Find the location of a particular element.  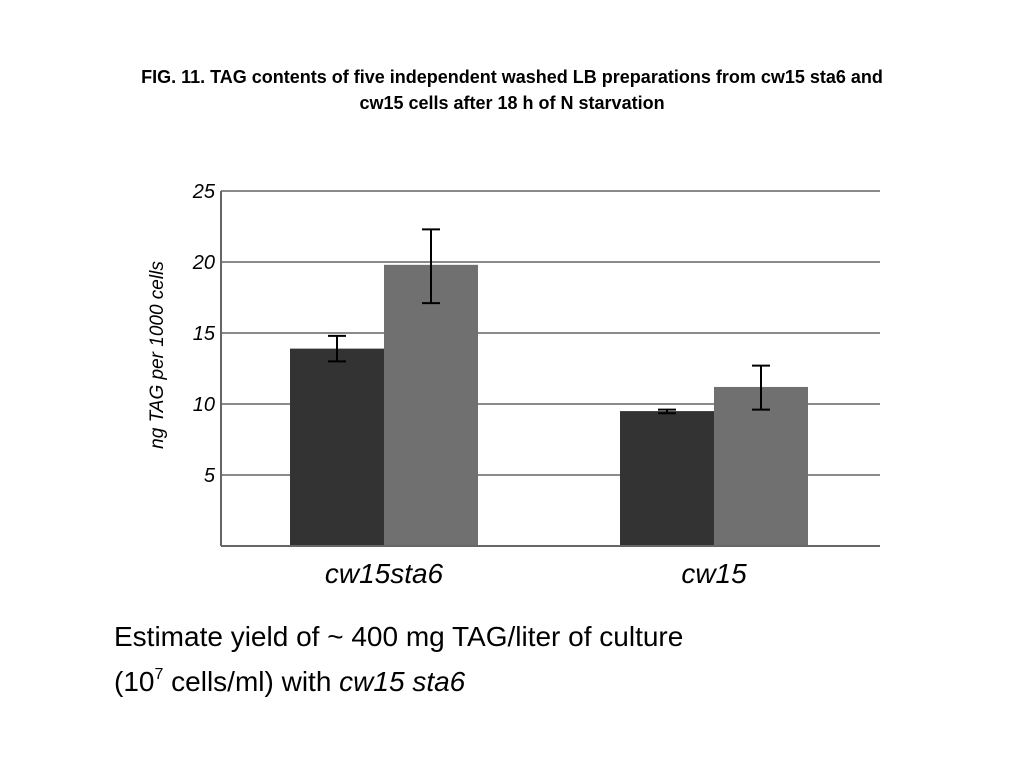

caption-middle: cells/ml) with is located at coordinates (251, 681).